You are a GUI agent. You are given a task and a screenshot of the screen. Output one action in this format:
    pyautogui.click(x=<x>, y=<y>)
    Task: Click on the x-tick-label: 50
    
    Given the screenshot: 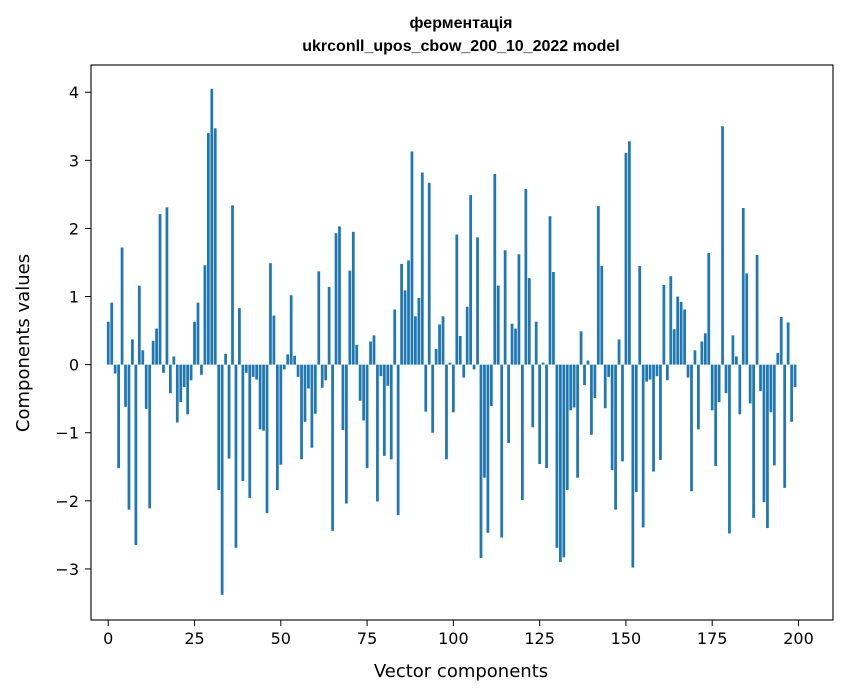 What is the action you would take?
    pyautogui.click(x=281, y=638)
    